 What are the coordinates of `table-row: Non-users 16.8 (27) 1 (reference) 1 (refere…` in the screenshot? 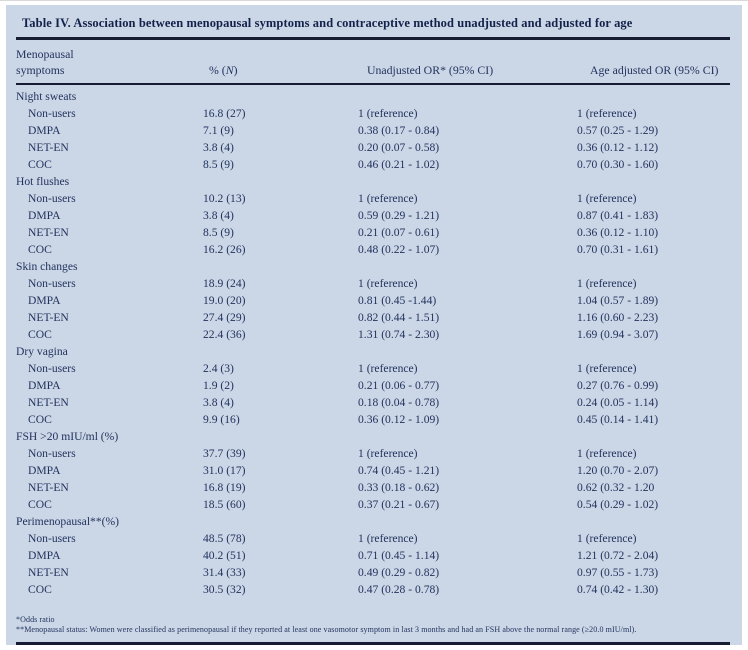 It's located at (373, 113).